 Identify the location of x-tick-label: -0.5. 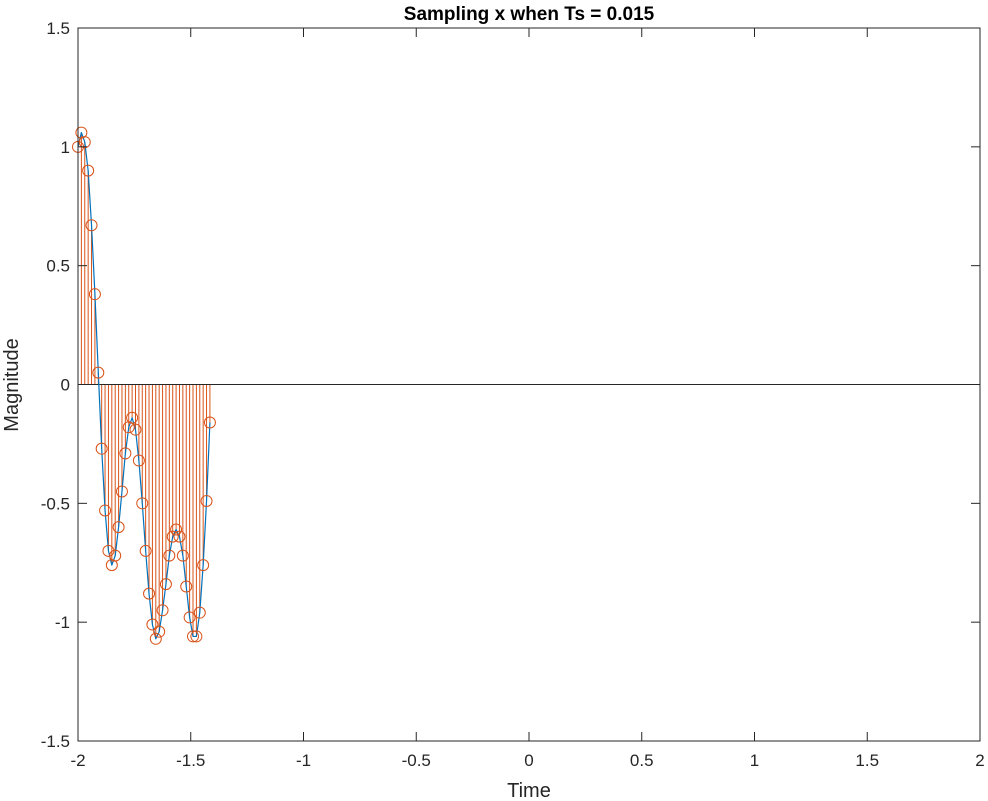
(416, 760).